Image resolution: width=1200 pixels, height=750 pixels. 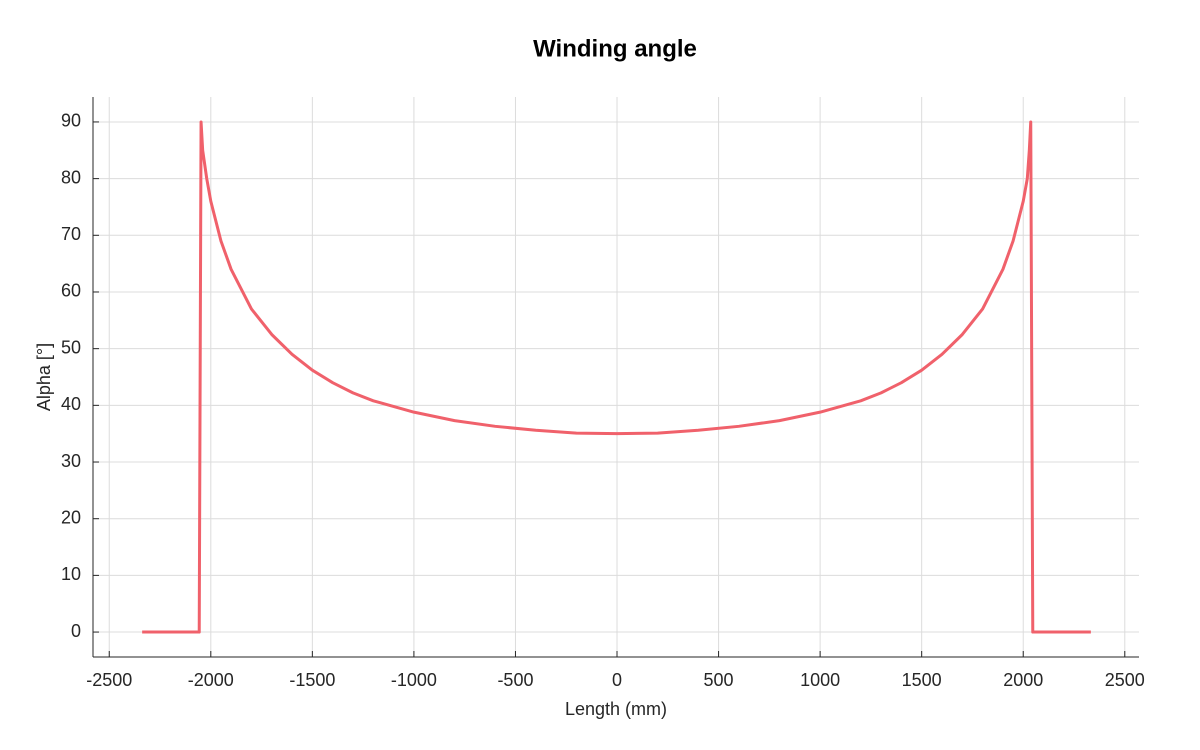 What do you see at coordinates (616, 709) in the screenshot?
I see `x-axis-label: Length (mm)` at bounding box center [616, 709].